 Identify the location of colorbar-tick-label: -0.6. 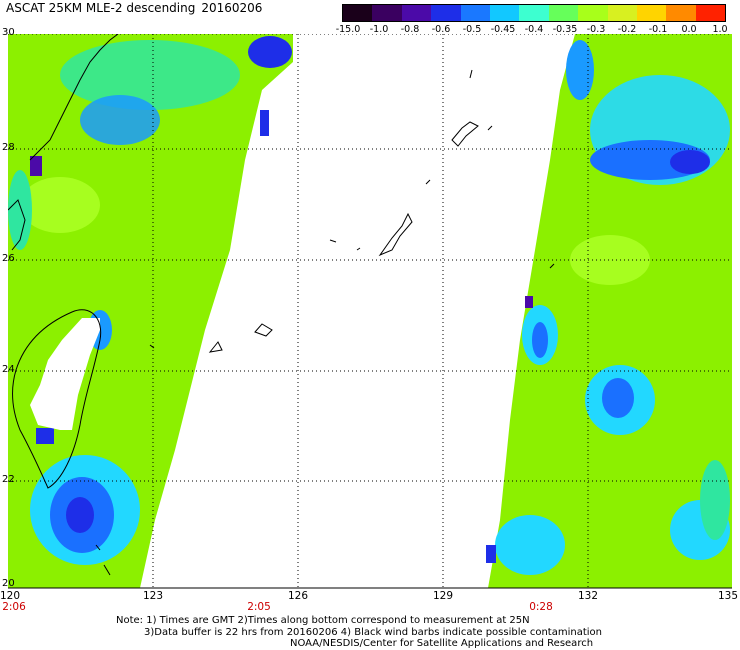
(441, 29).